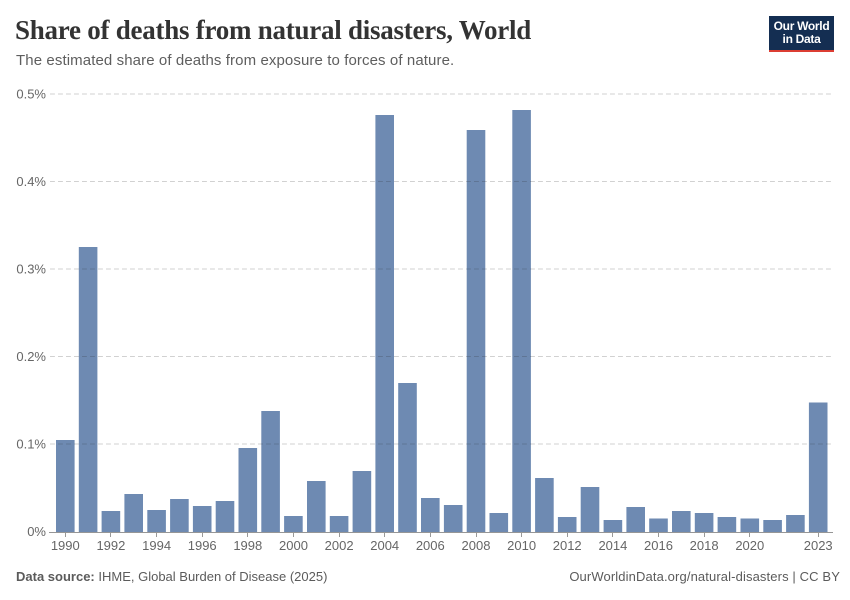 The image size is (850, 600). Describe the element at coordinates (31, 181) in the screenshot. I see `svg-text: 0.4%` at that location.